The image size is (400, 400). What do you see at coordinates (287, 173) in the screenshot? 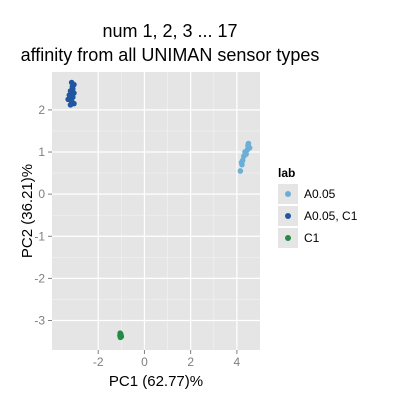
I see `legend-title: lab` at bounding box center [287, 173].